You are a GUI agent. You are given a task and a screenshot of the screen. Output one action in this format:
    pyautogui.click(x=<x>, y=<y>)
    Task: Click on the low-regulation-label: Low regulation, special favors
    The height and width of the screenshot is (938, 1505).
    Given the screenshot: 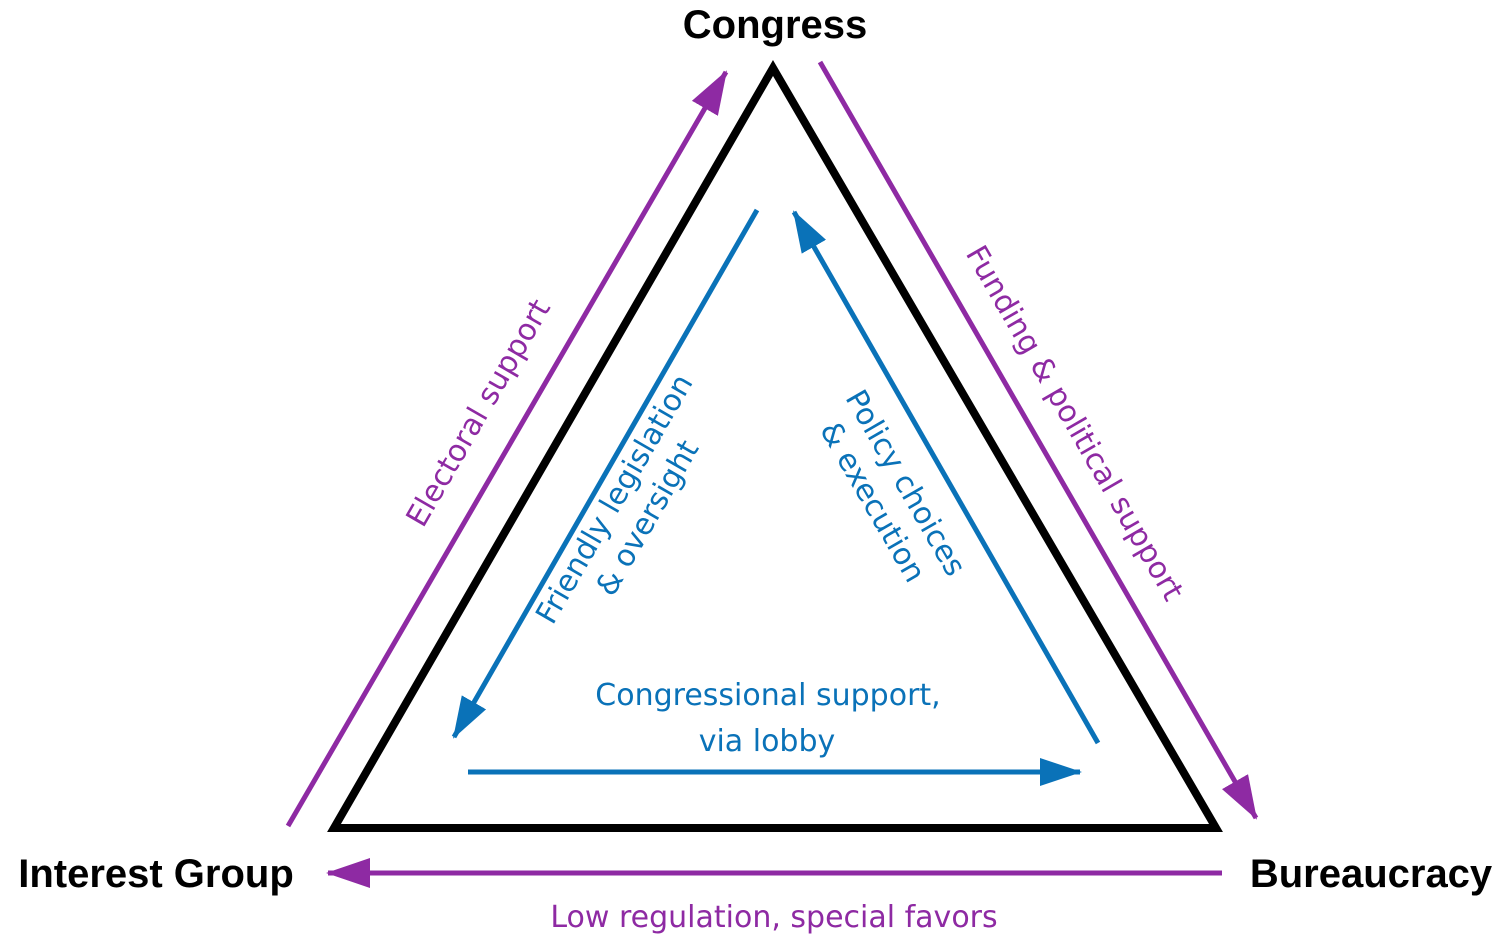 What is the action you would take?
    pyautogui.click(x=773, y=917)
    